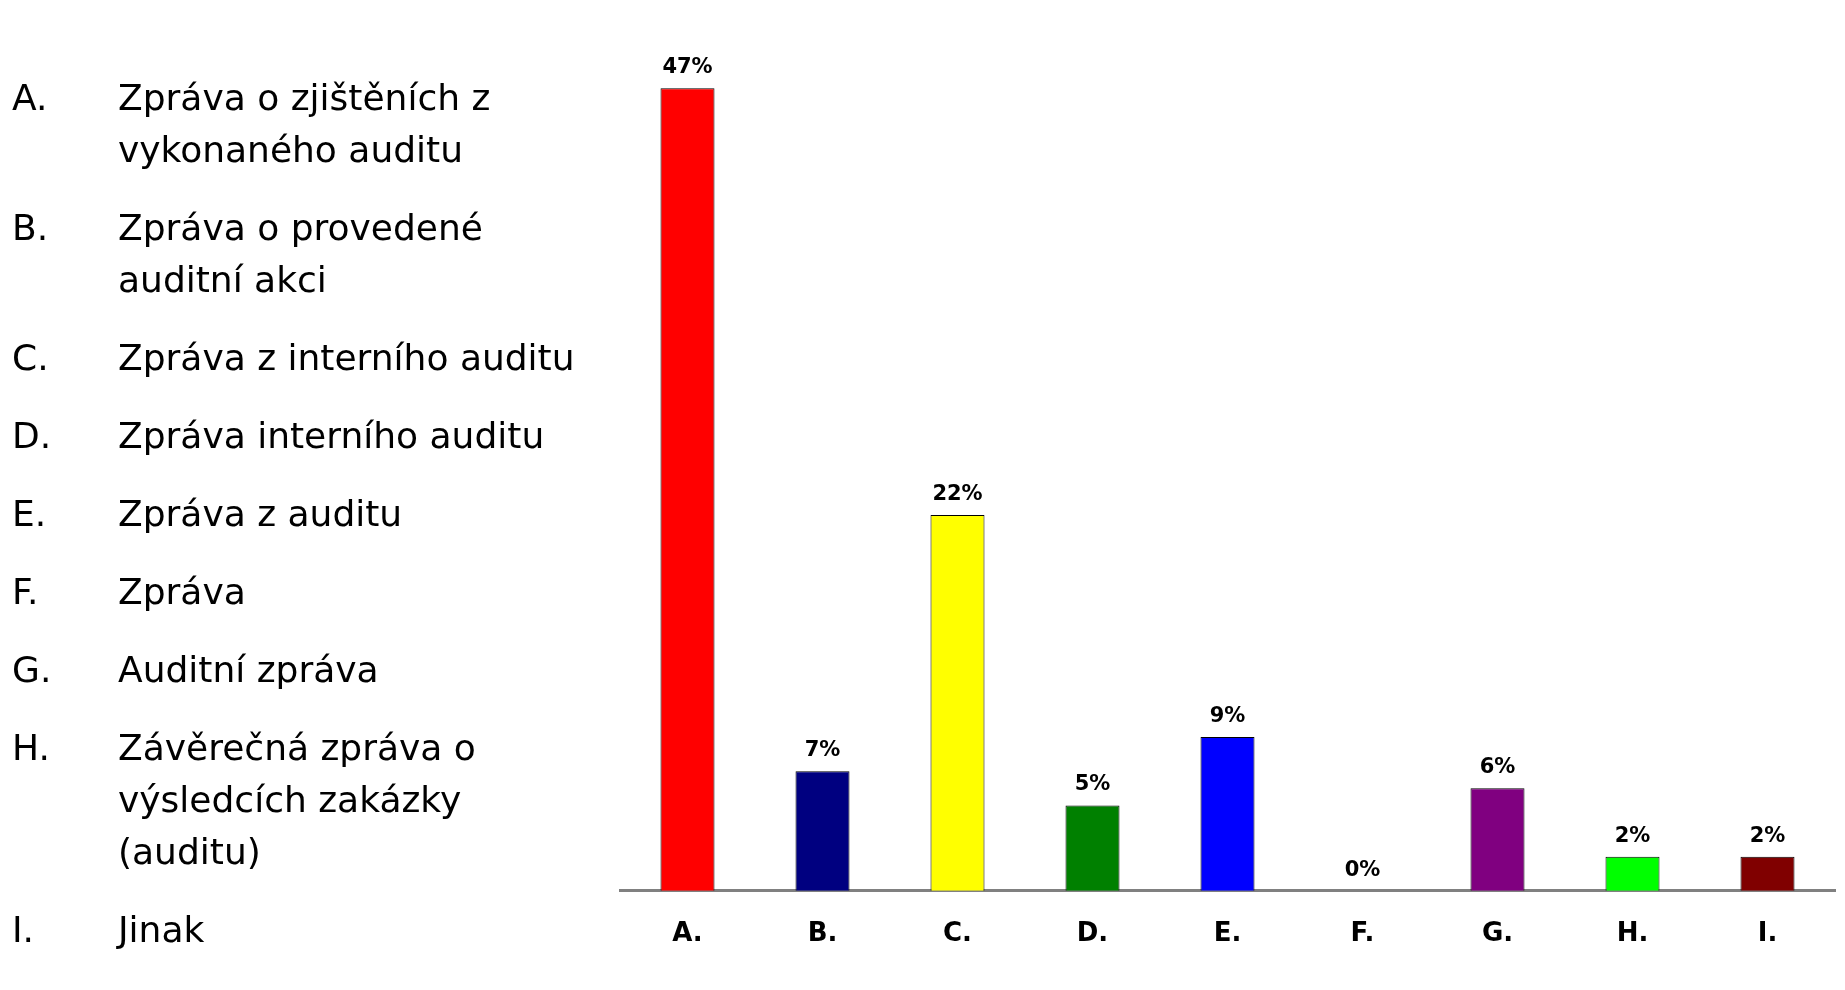  I want to click on x-tick-label: A., so click(687, 932).